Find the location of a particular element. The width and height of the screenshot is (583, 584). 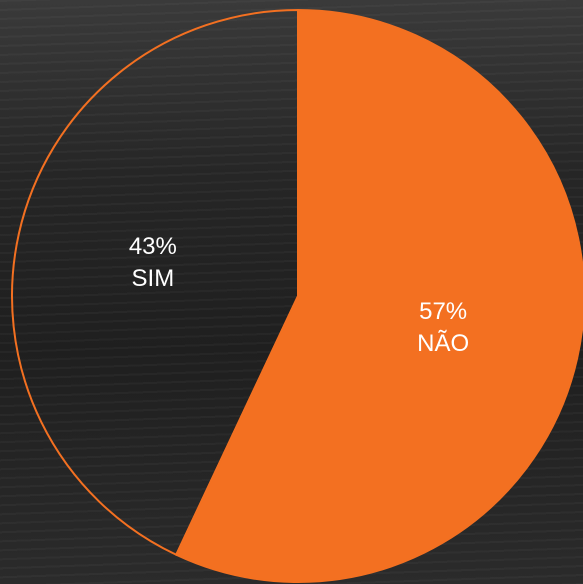

slice-value-label: 43% is located at coordinates (153, 246).